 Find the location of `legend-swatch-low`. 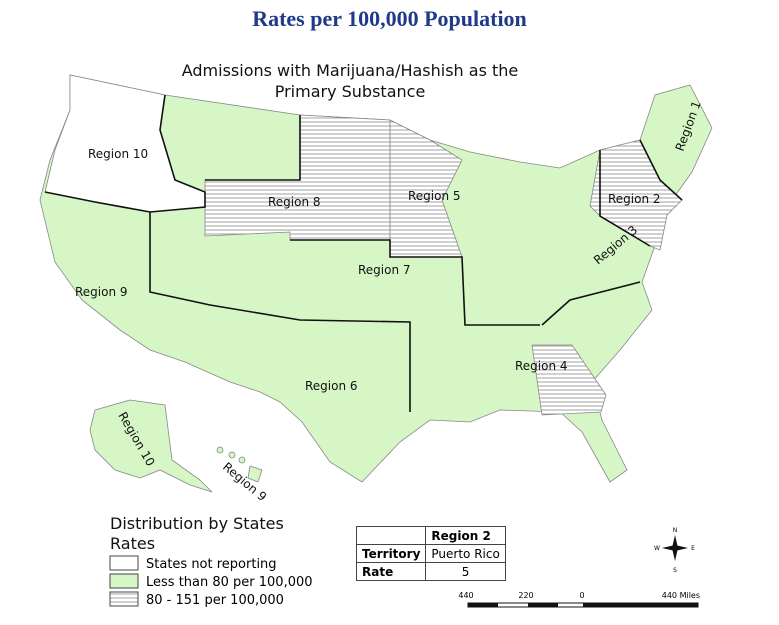

legend-swatch-low is located at coordinates (124, 581).